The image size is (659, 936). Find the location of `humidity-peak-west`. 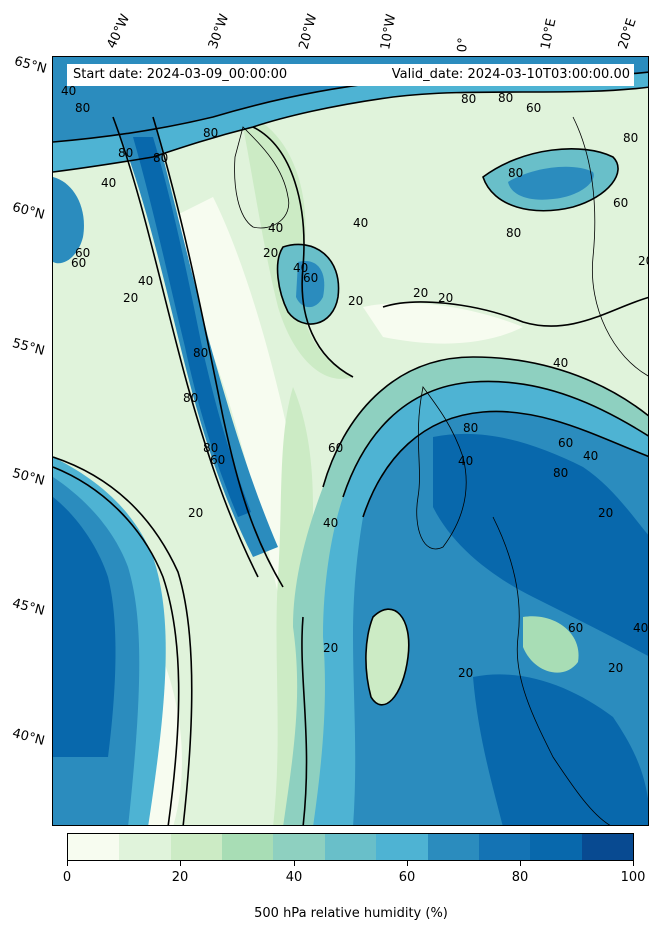

humidity-peak-west is located at coordinates (84, 627).